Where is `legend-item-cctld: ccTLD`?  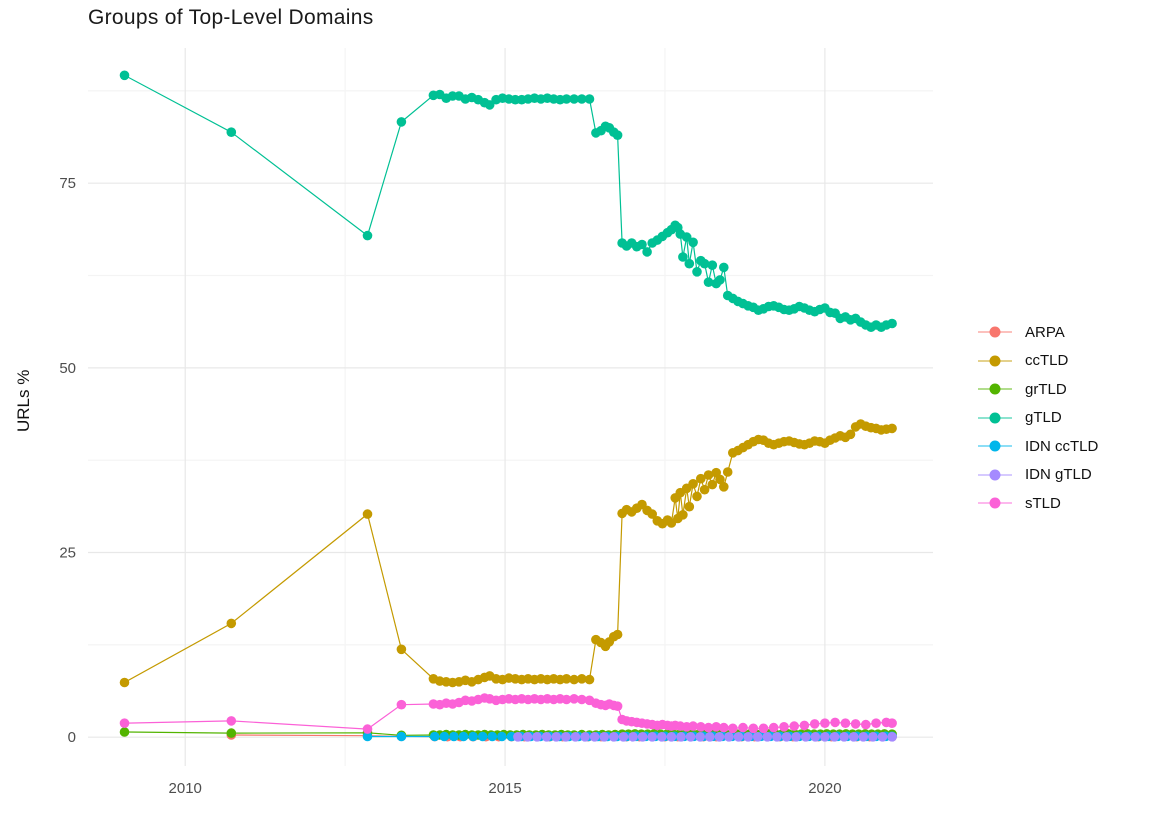 legend-item-cctld: ccTLD is located at coordinates (1038, 361).